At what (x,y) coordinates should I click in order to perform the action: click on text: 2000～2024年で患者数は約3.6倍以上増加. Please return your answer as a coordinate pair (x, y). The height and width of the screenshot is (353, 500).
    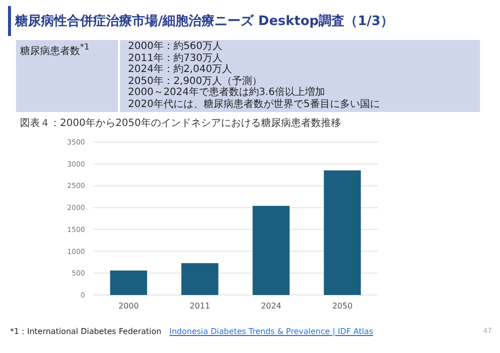
    Looking at the image, I should click on (227, 92).